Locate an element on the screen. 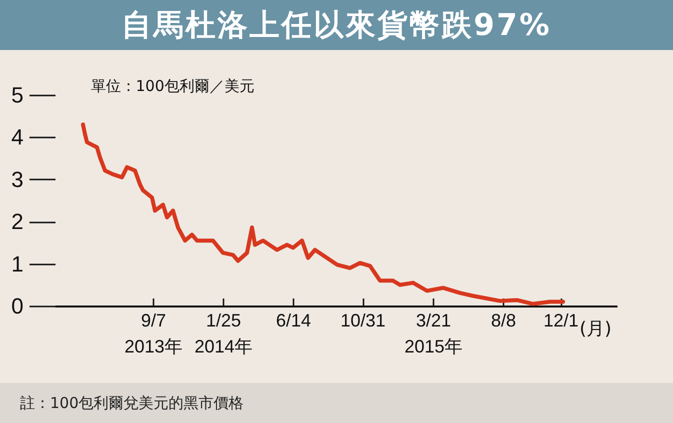  x-tick-label: 3/21 2015年 is located at coordinates (433, 333).